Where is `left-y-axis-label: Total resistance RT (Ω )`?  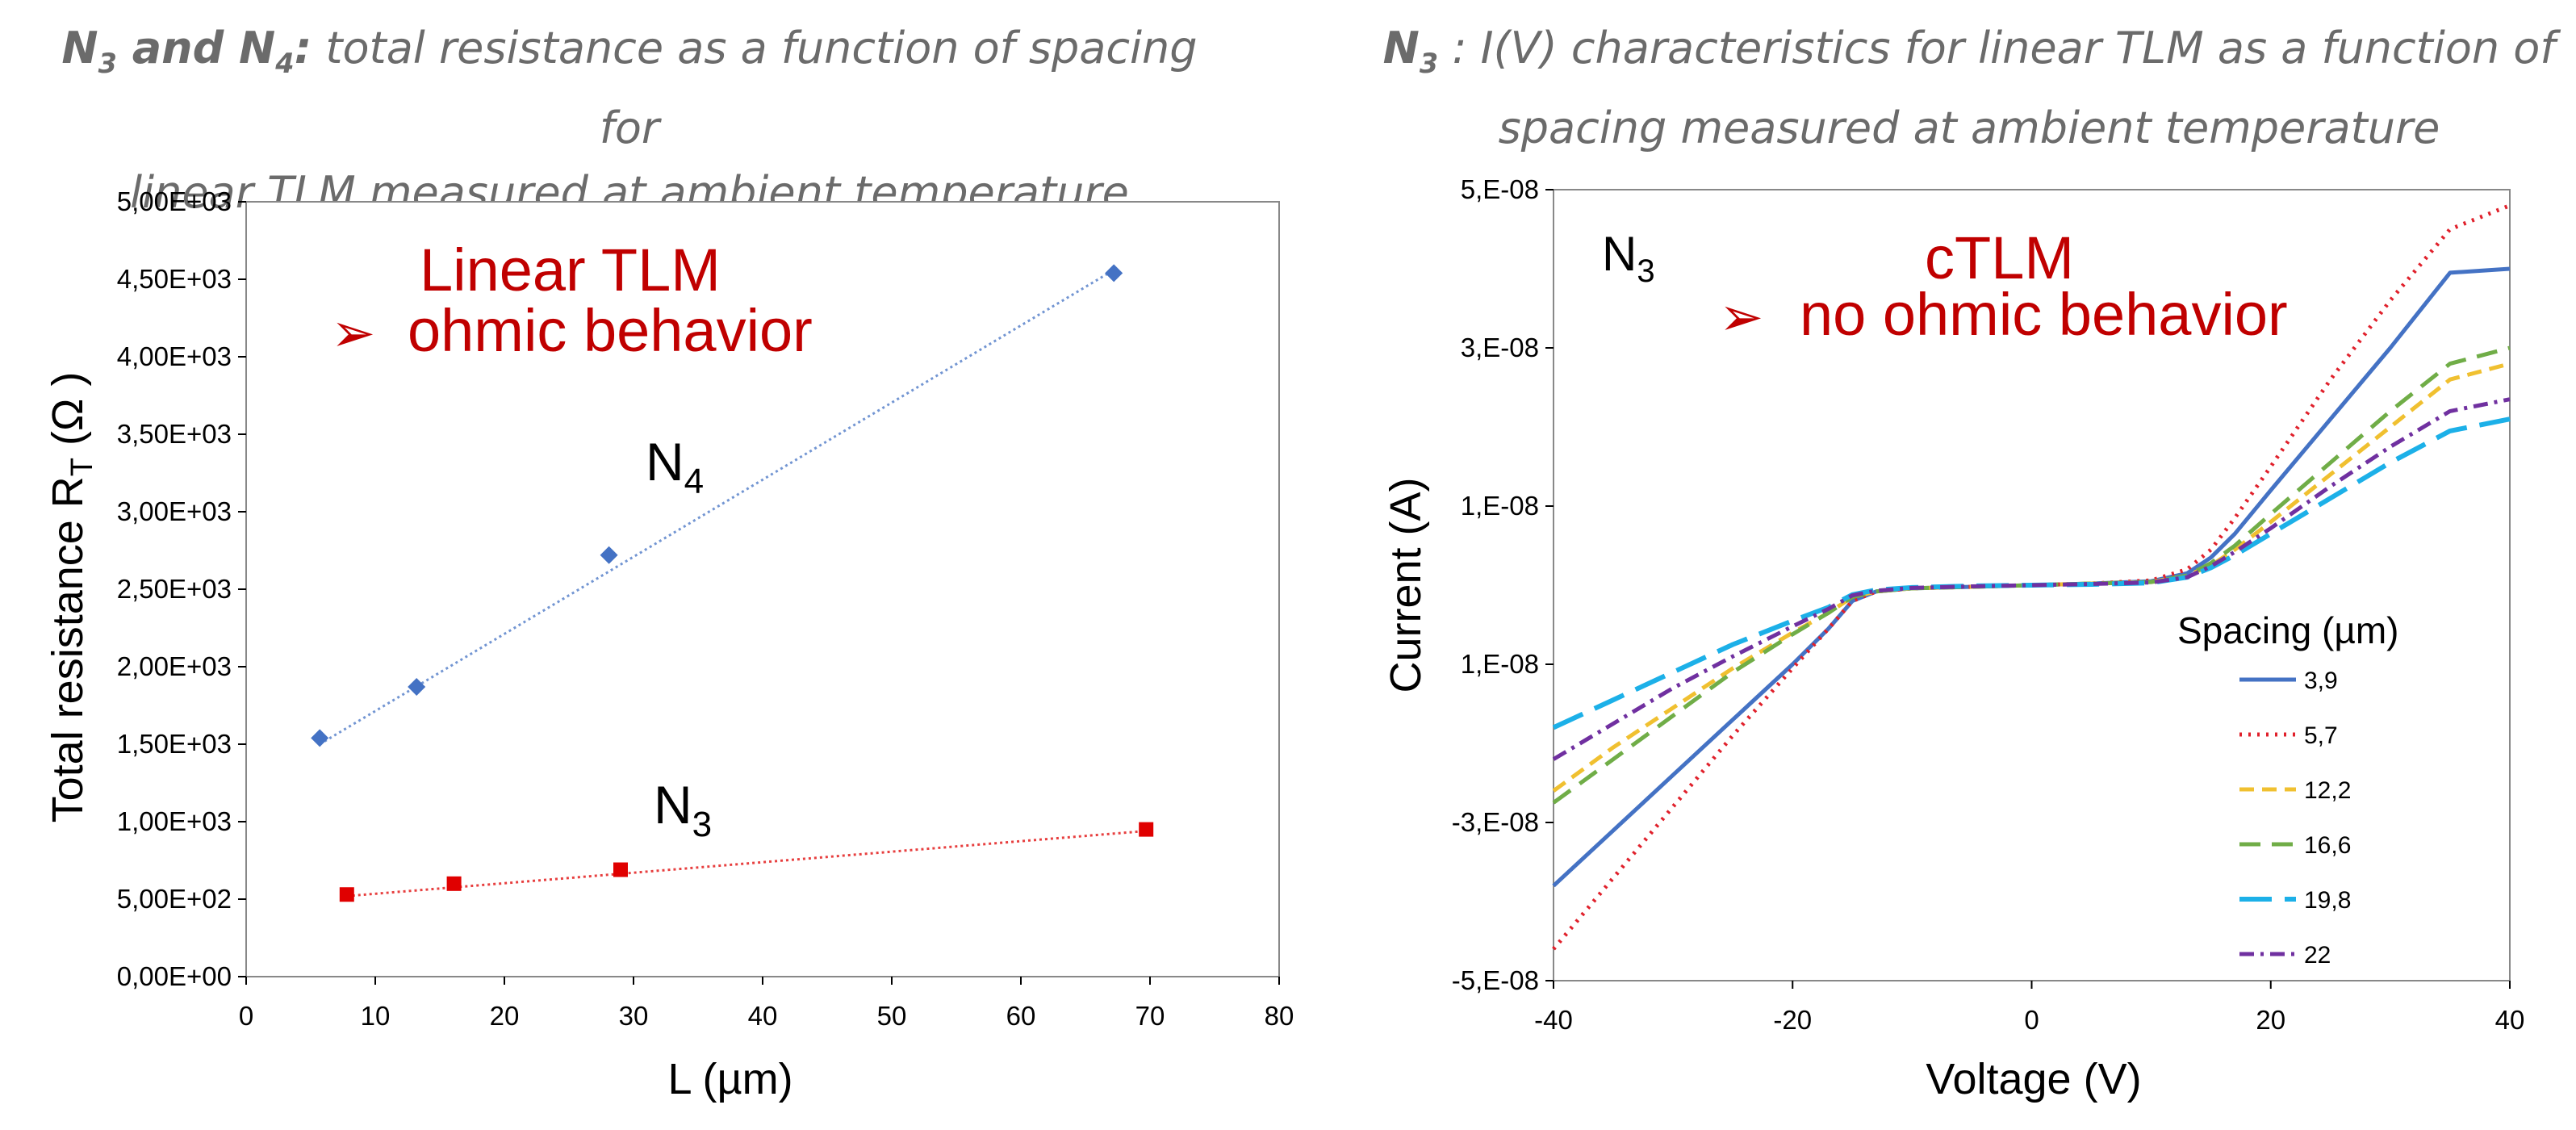 left-y-axis-label: Total resistance RT (Ω ) is located at coordinates (71, 597).